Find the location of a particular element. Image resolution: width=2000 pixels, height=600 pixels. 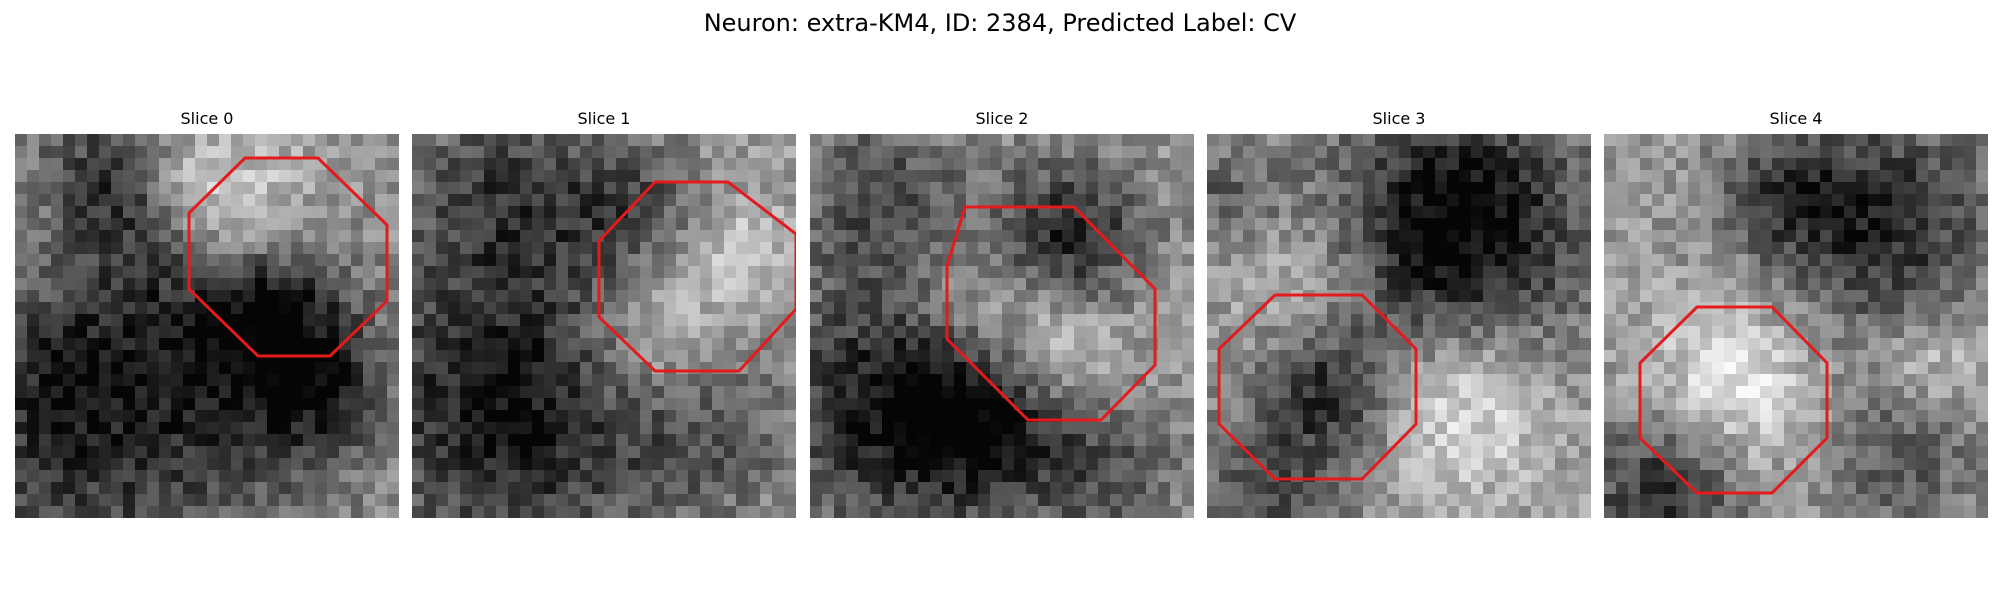

slice-title-4: Slice 4 is located at coordinates (1796, 118).